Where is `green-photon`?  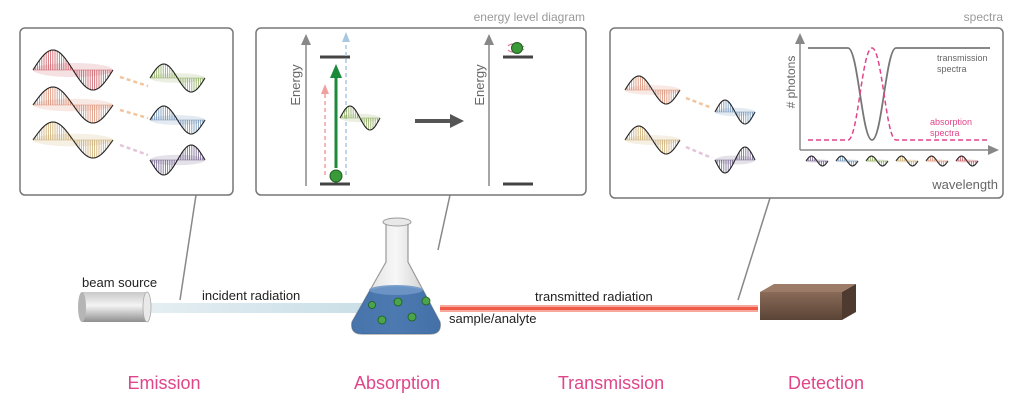
green-photon is located at coordinates (360, 118).